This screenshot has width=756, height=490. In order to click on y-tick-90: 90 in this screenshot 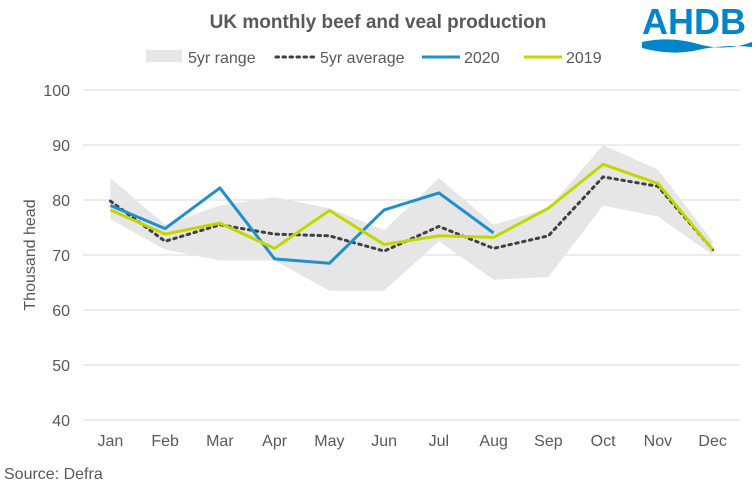, I will do `click(61, 146)`.